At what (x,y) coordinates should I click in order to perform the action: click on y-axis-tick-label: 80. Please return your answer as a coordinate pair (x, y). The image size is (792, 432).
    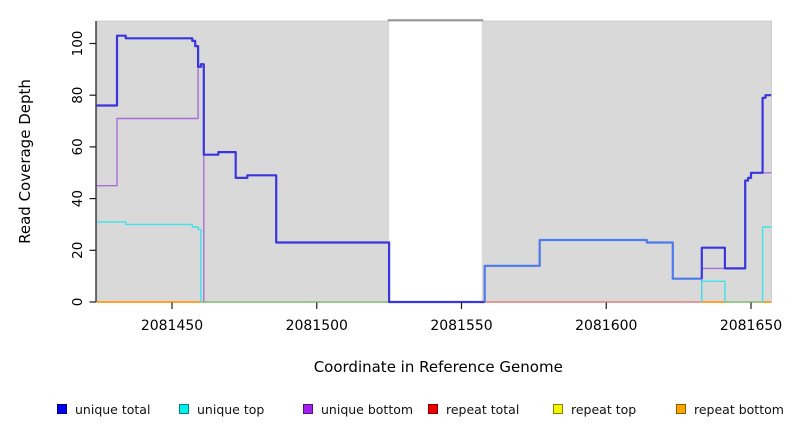
    Looking at the image, I should click on (78, 95).